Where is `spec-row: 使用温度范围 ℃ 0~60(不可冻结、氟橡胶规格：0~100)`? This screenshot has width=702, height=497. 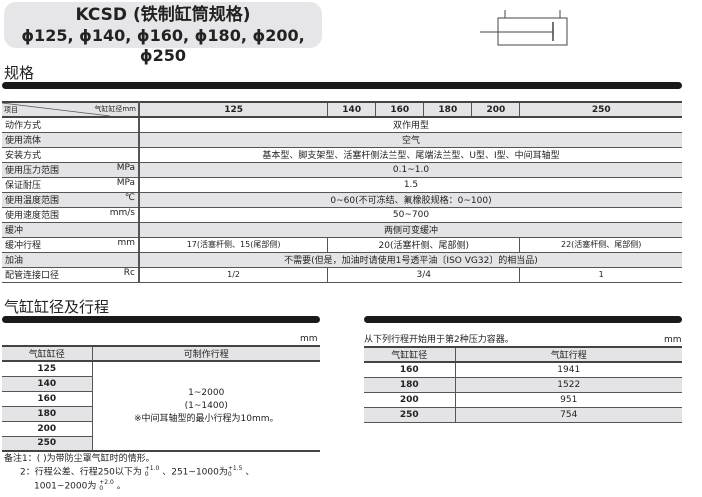
spec-row: 使用温度范围 ℃ 0~60(不可冻结、氟橡胶规格：0~100) is located at coordinates (342, 200).